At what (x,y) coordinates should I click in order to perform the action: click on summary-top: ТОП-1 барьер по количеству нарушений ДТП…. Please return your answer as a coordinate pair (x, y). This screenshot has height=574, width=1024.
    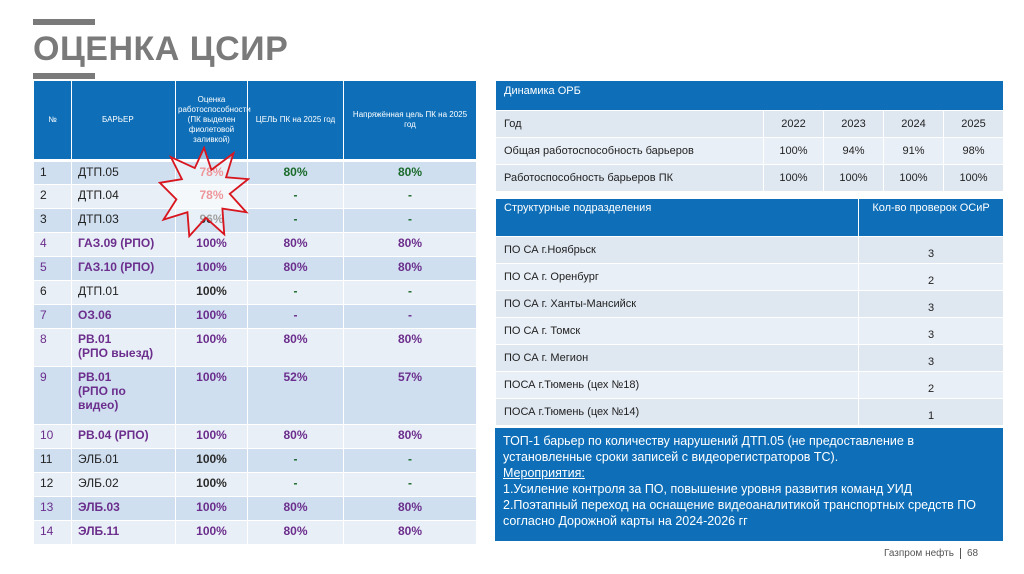
    Looking at the image, I should click on (708, 449).